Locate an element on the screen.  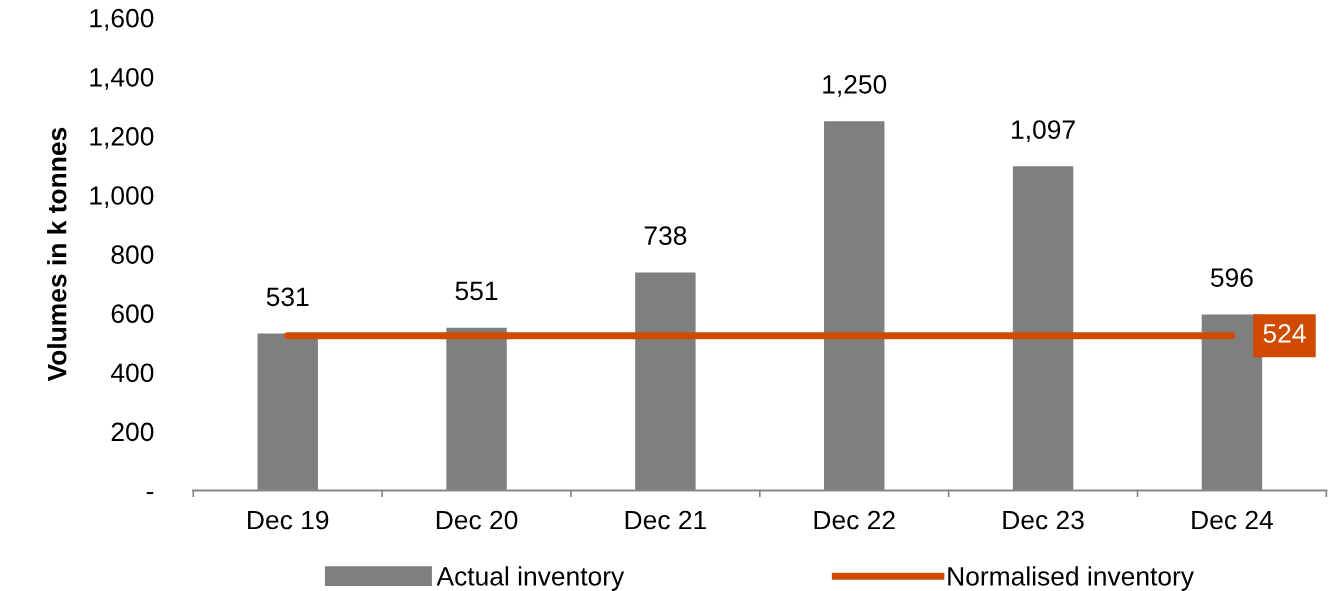
legend-label: Normalised inventory is located at coordinates (1071, 578).